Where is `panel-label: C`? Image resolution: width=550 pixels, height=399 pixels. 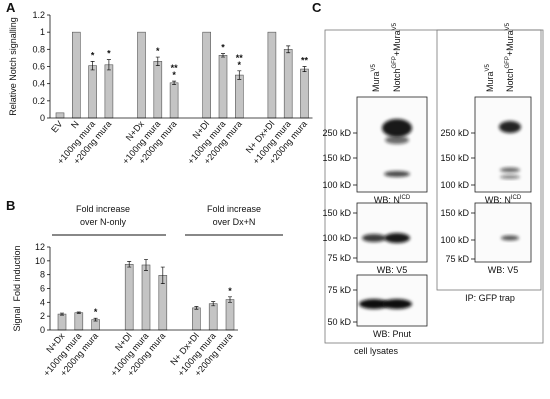 panel-label: C is located at coordinates (317, 7).